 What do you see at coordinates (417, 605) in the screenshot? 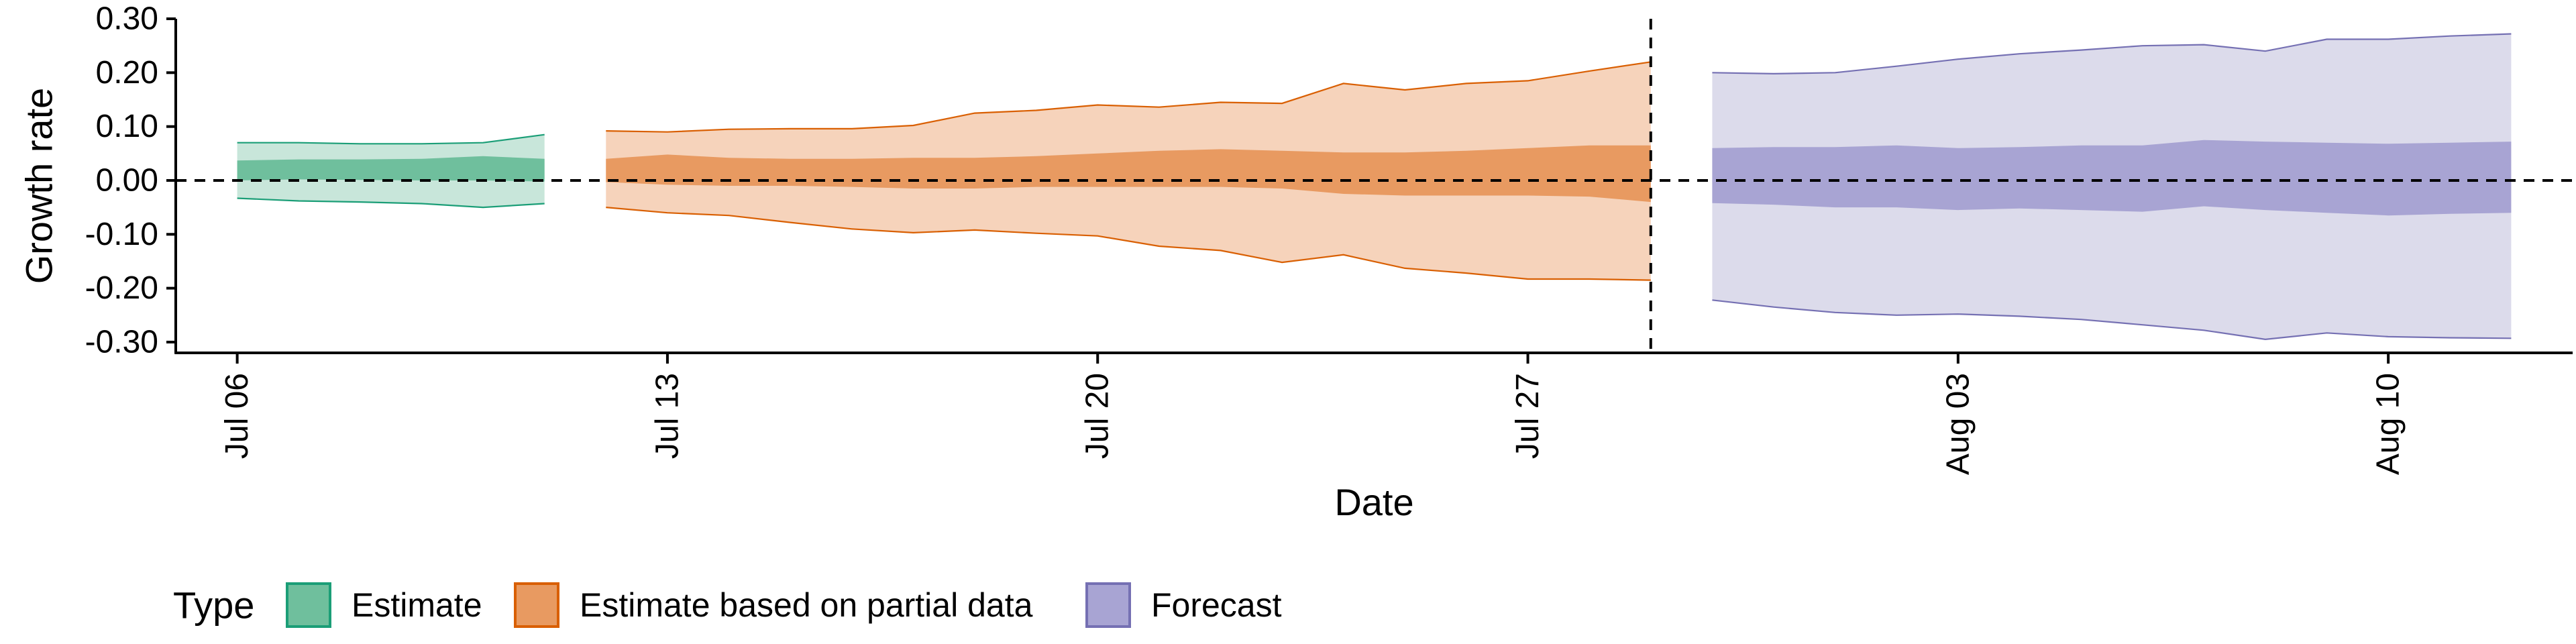
I see `legend-label-estimate: Estimate` at bounding box center [417, 605].